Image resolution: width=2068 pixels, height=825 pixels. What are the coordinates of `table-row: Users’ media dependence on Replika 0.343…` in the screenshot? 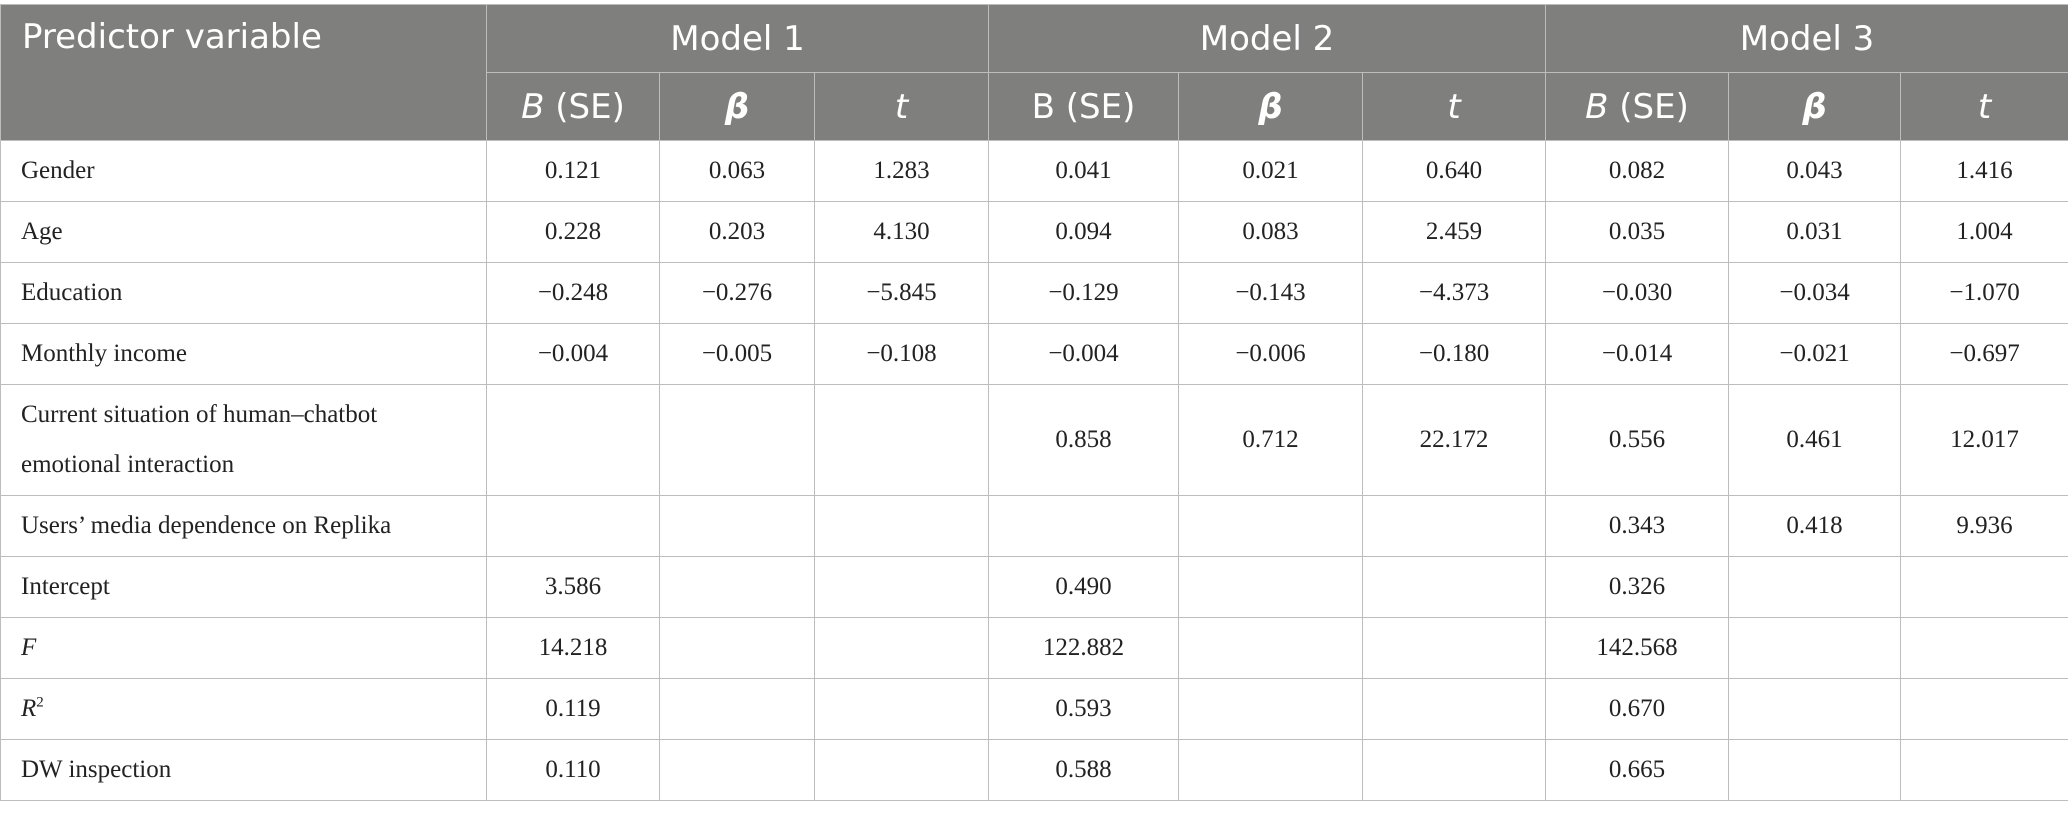 It's located at (1034, 526).